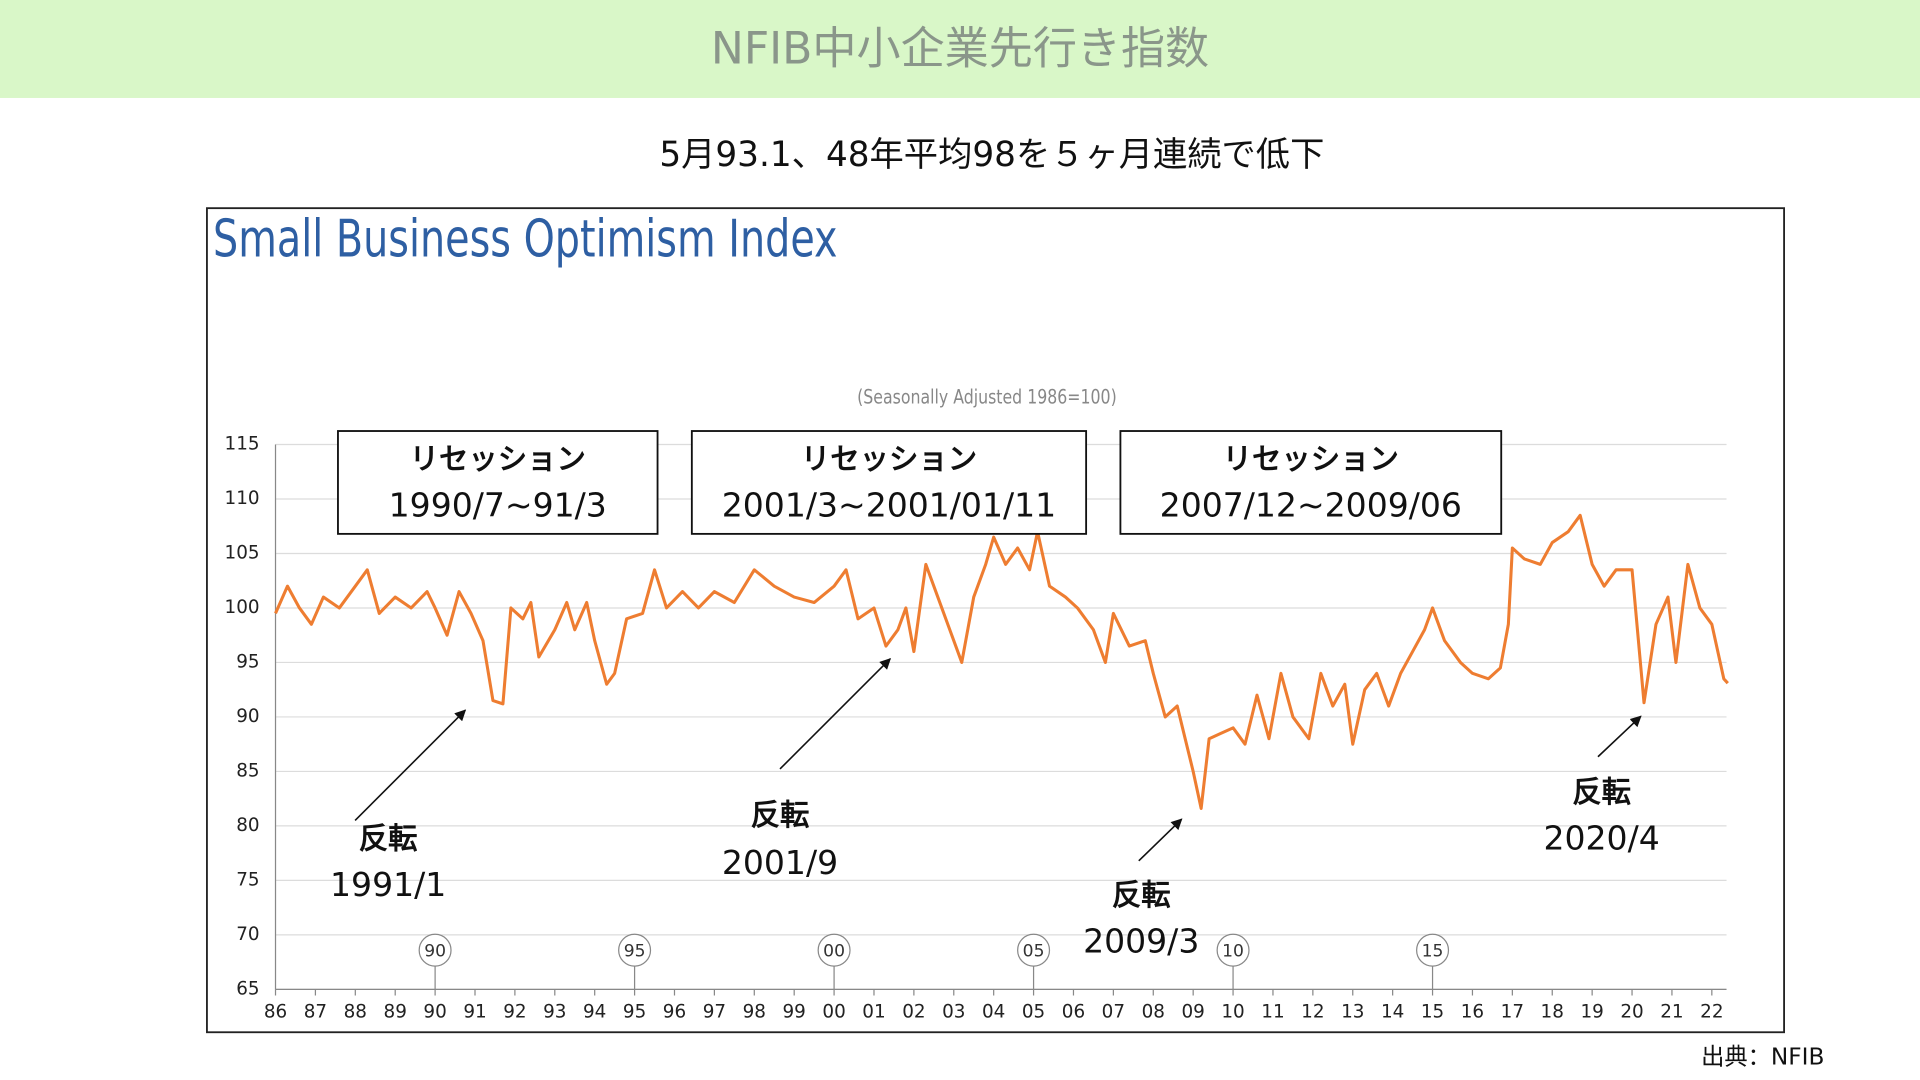 This screenshot has height=1080, width=1920. Describe the element at coordinates (1311, 504) in the screenshot. I see `recession-period: 2007/12~2009/06` at that location.